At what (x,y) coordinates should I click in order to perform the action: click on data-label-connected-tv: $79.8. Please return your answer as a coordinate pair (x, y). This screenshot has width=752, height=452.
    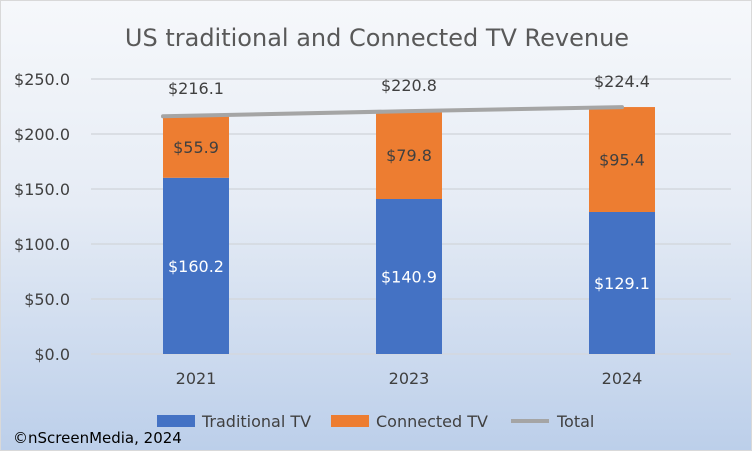
    Looking at the image, I should click on (409, 155).